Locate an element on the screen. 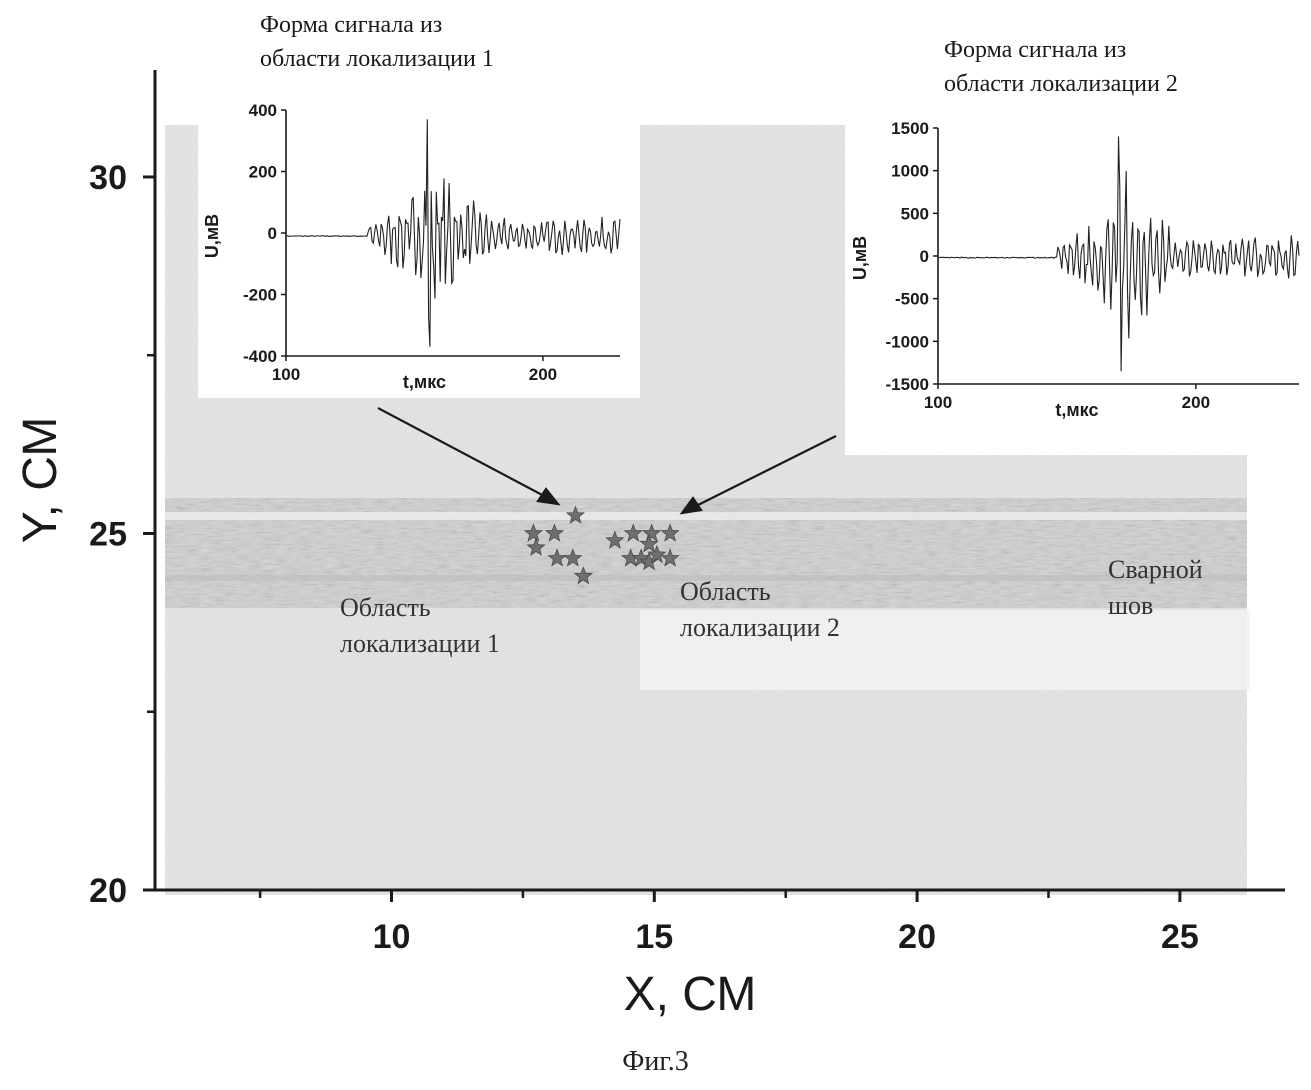 This screenshot has height=1090, width=1311. arrow-1-line is located at coordinates (462, 452).